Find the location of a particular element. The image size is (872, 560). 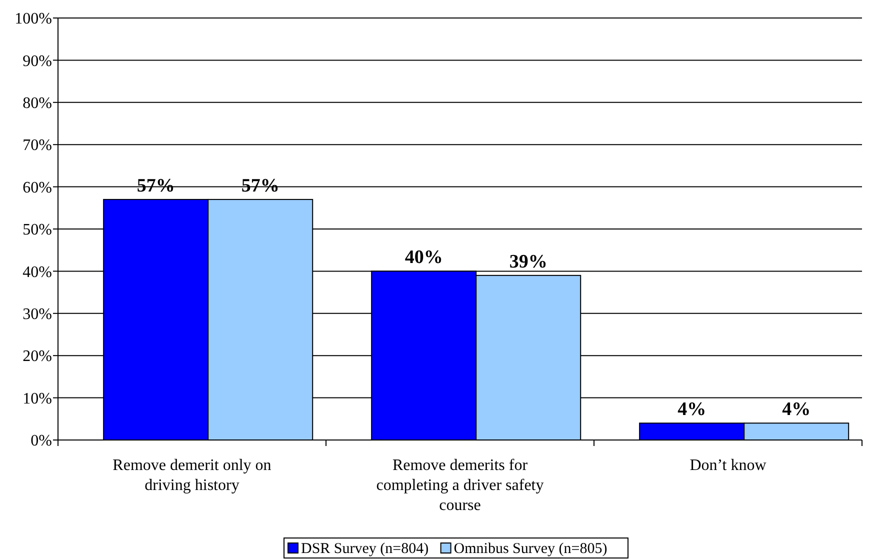

y-tick-label: 10% is located at coordinates (37, 399).